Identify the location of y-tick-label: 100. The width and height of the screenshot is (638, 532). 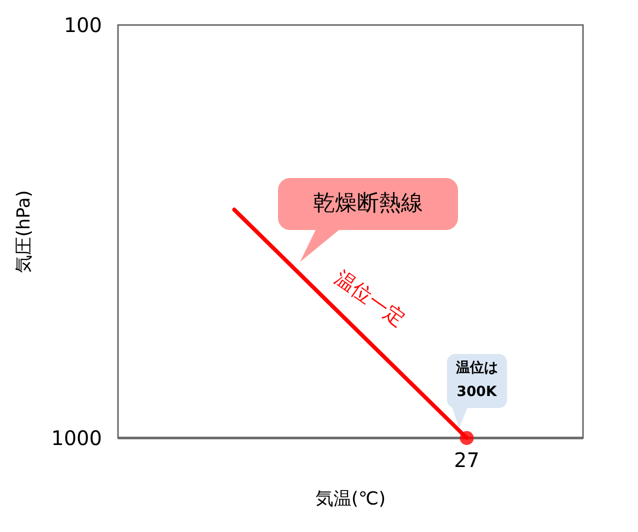
(83, 25).